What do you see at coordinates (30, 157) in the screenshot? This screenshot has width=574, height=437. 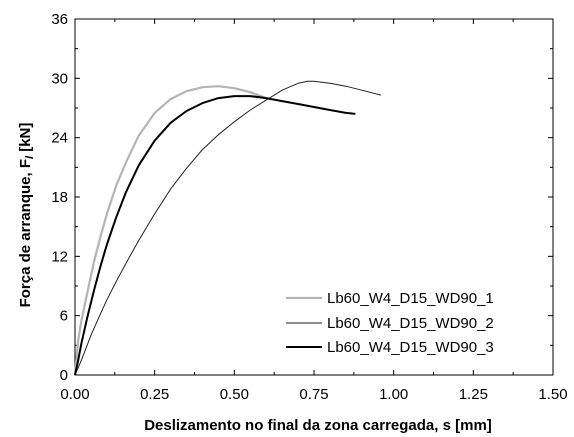 I see `y-axis-title-subscript: l` at bounding box center [30, 157].